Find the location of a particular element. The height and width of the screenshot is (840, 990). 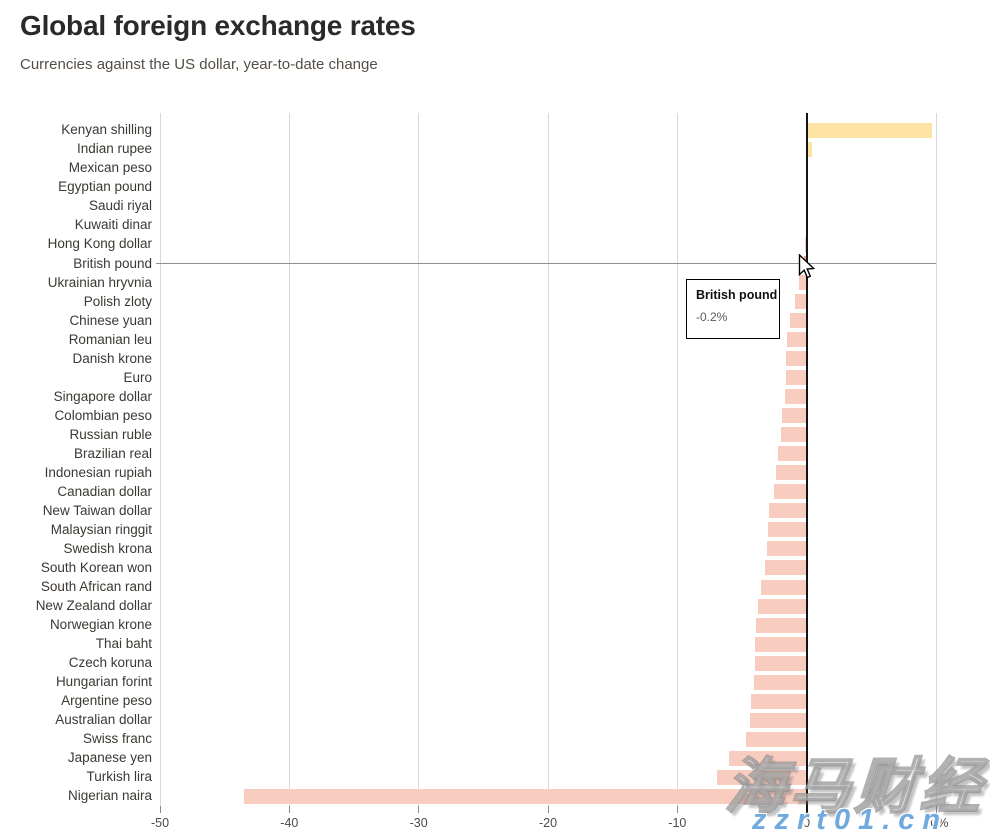

x-tick-label: 10% is located at coordinates (936, 823).